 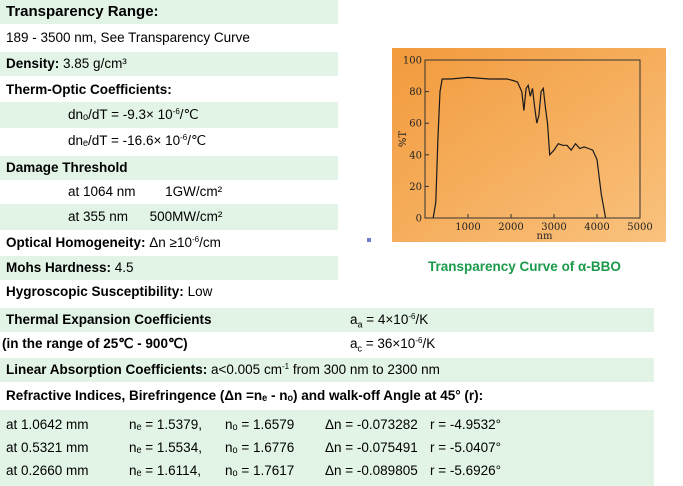 What do you see at coordinates (369, 240) in the screenshot?
I see `decorative-dot` at bounding box center [369, 240].